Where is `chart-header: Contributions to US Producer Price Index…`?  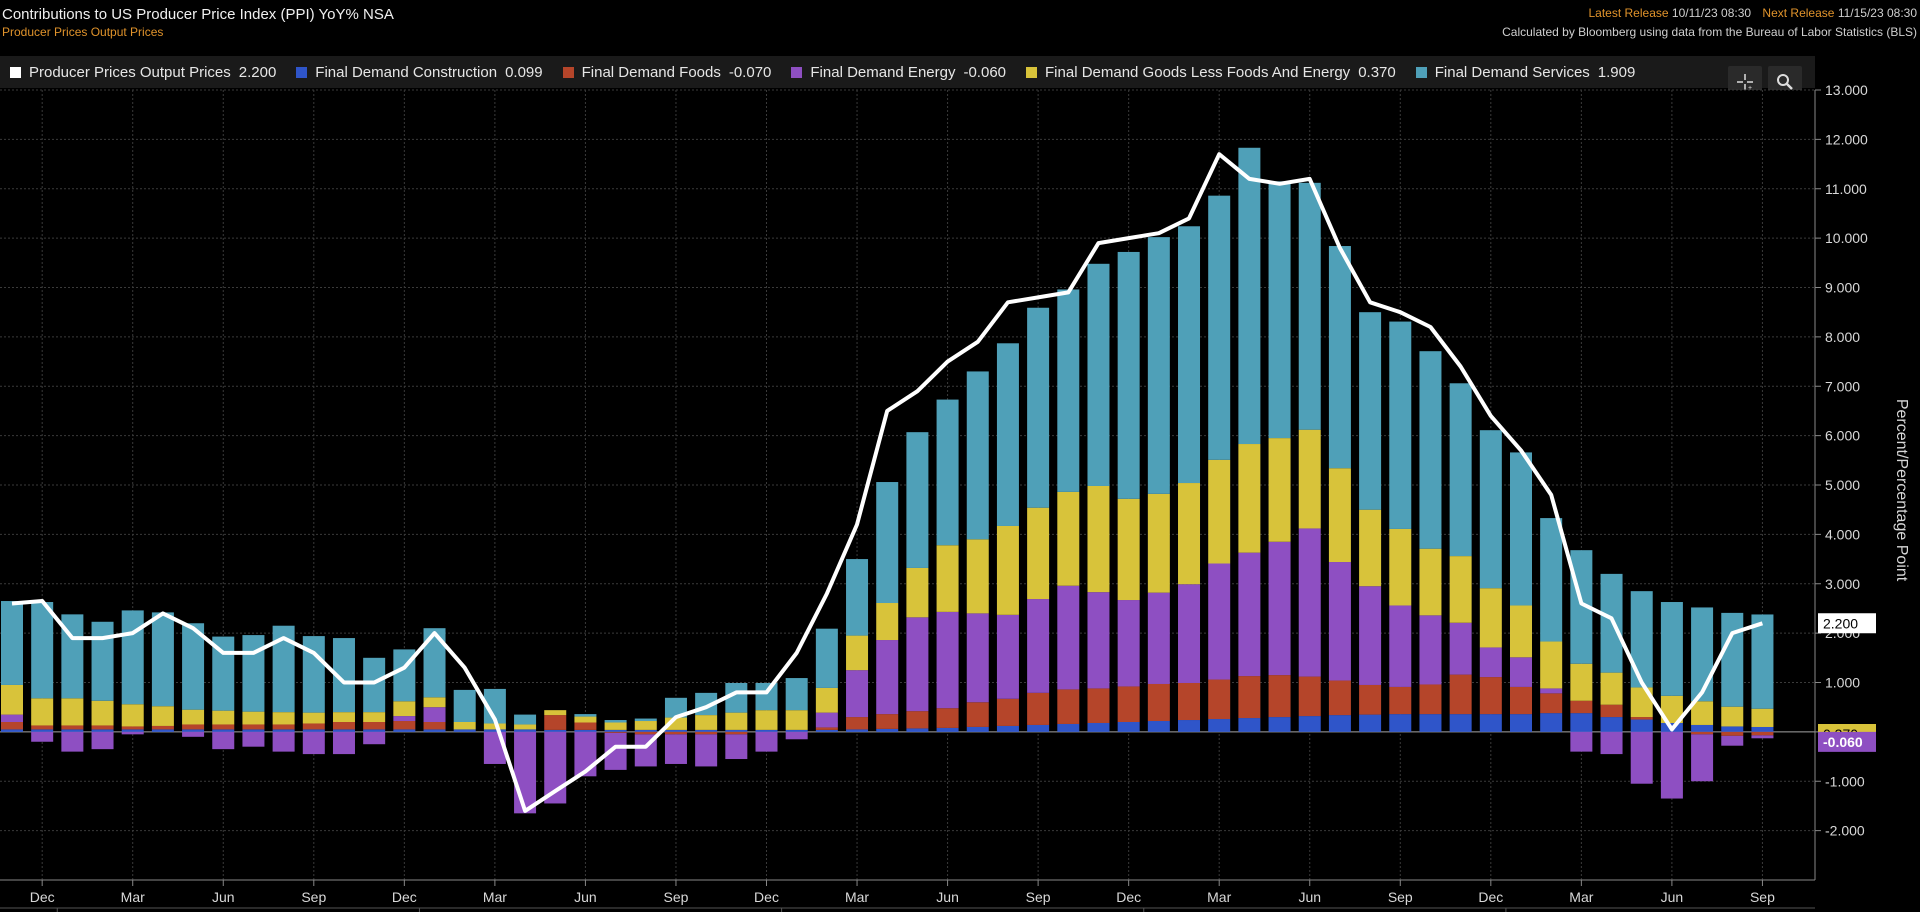 chart-header: Contributions to US Producer Price Index… is located at coordinates (960, 24).